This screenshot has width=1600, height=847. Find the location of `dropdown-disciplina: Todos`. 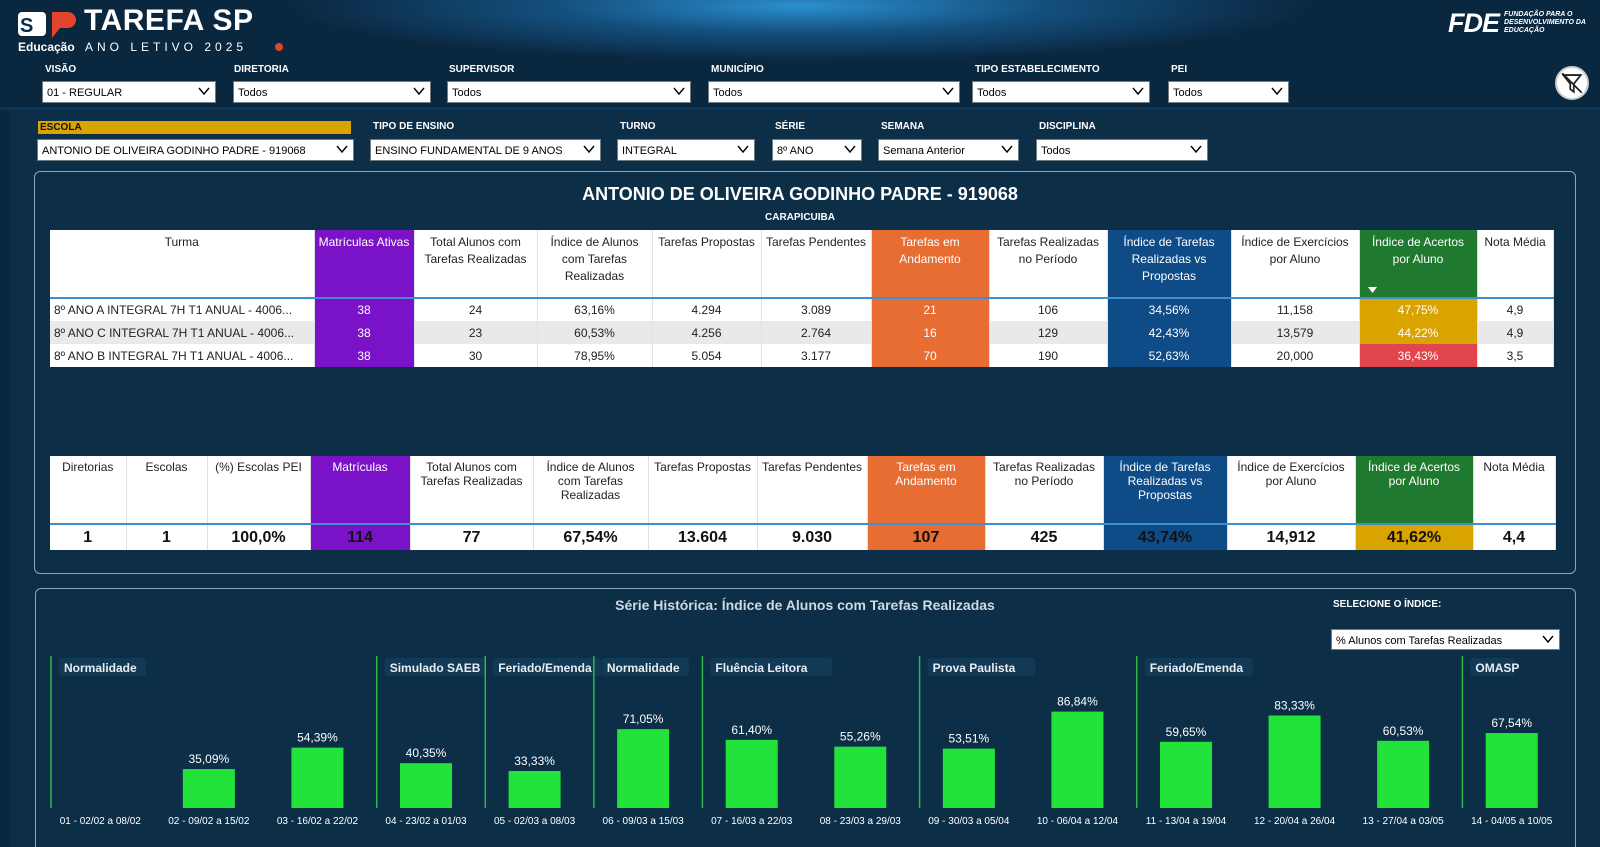

dropdown-disciplina: Todos is located at coordinates (1122, 150).